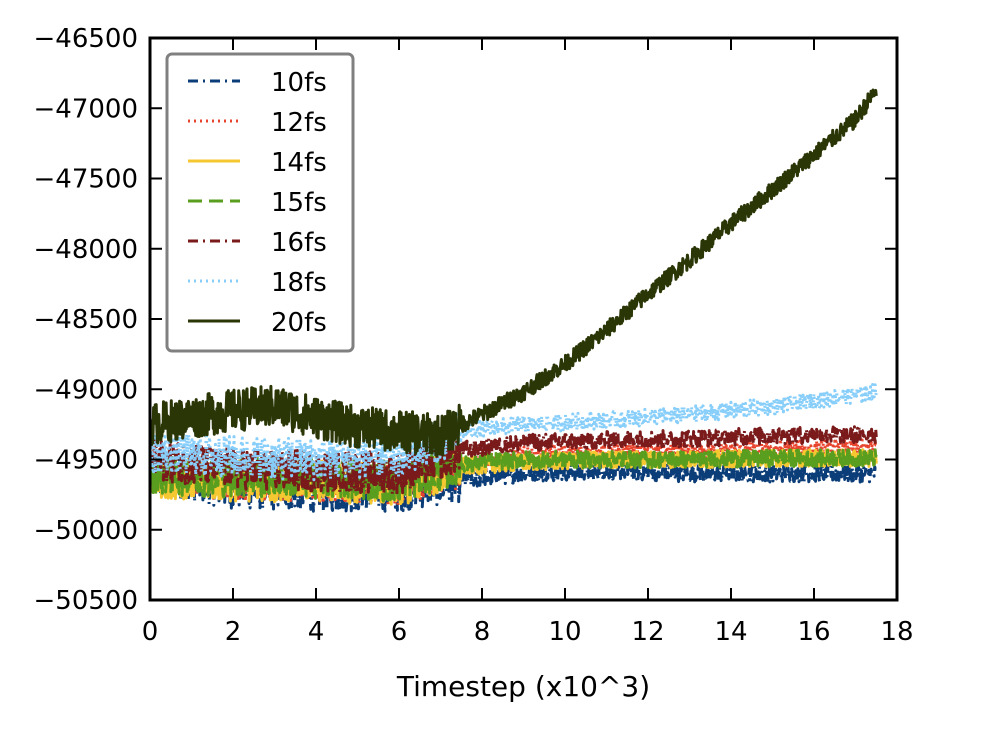  What do you see at coordinates (647, 632) in the screenshot?
I see `x-tick-label: 12` at bounding box center [647, 632].